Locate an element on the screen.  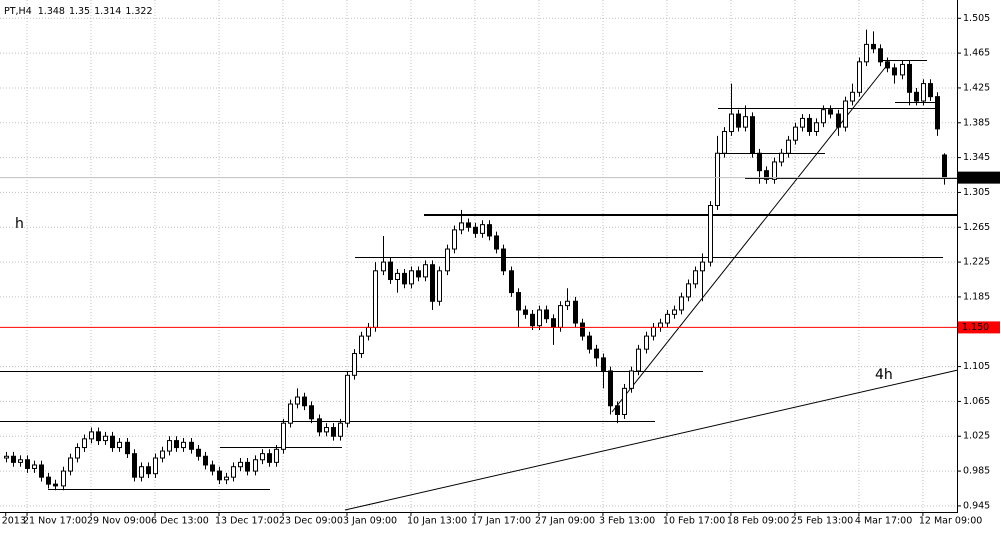
annotation: 4h is located at coordinates (884, 375).